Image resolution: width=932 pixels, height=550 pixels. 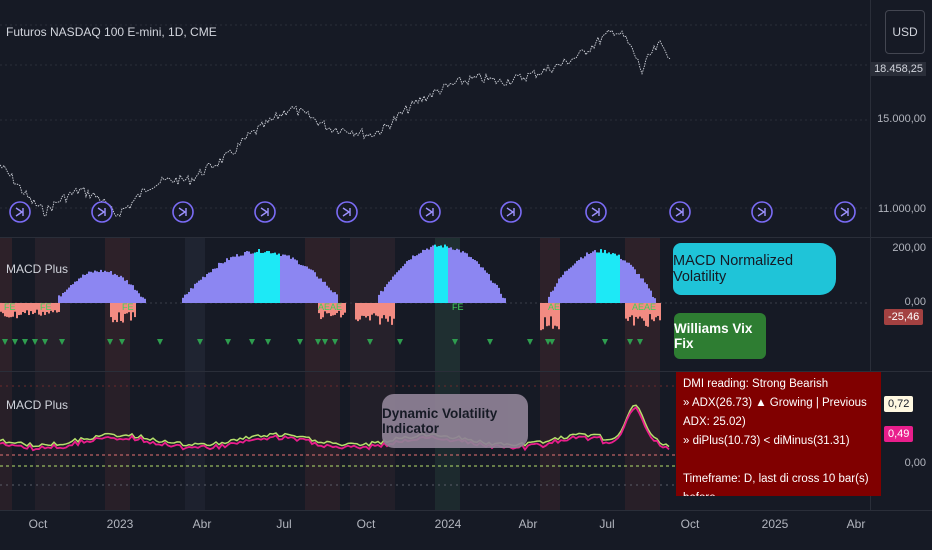 I want to click on pane1-indicator-name: MACD Plus, so click(x=37, y=269).